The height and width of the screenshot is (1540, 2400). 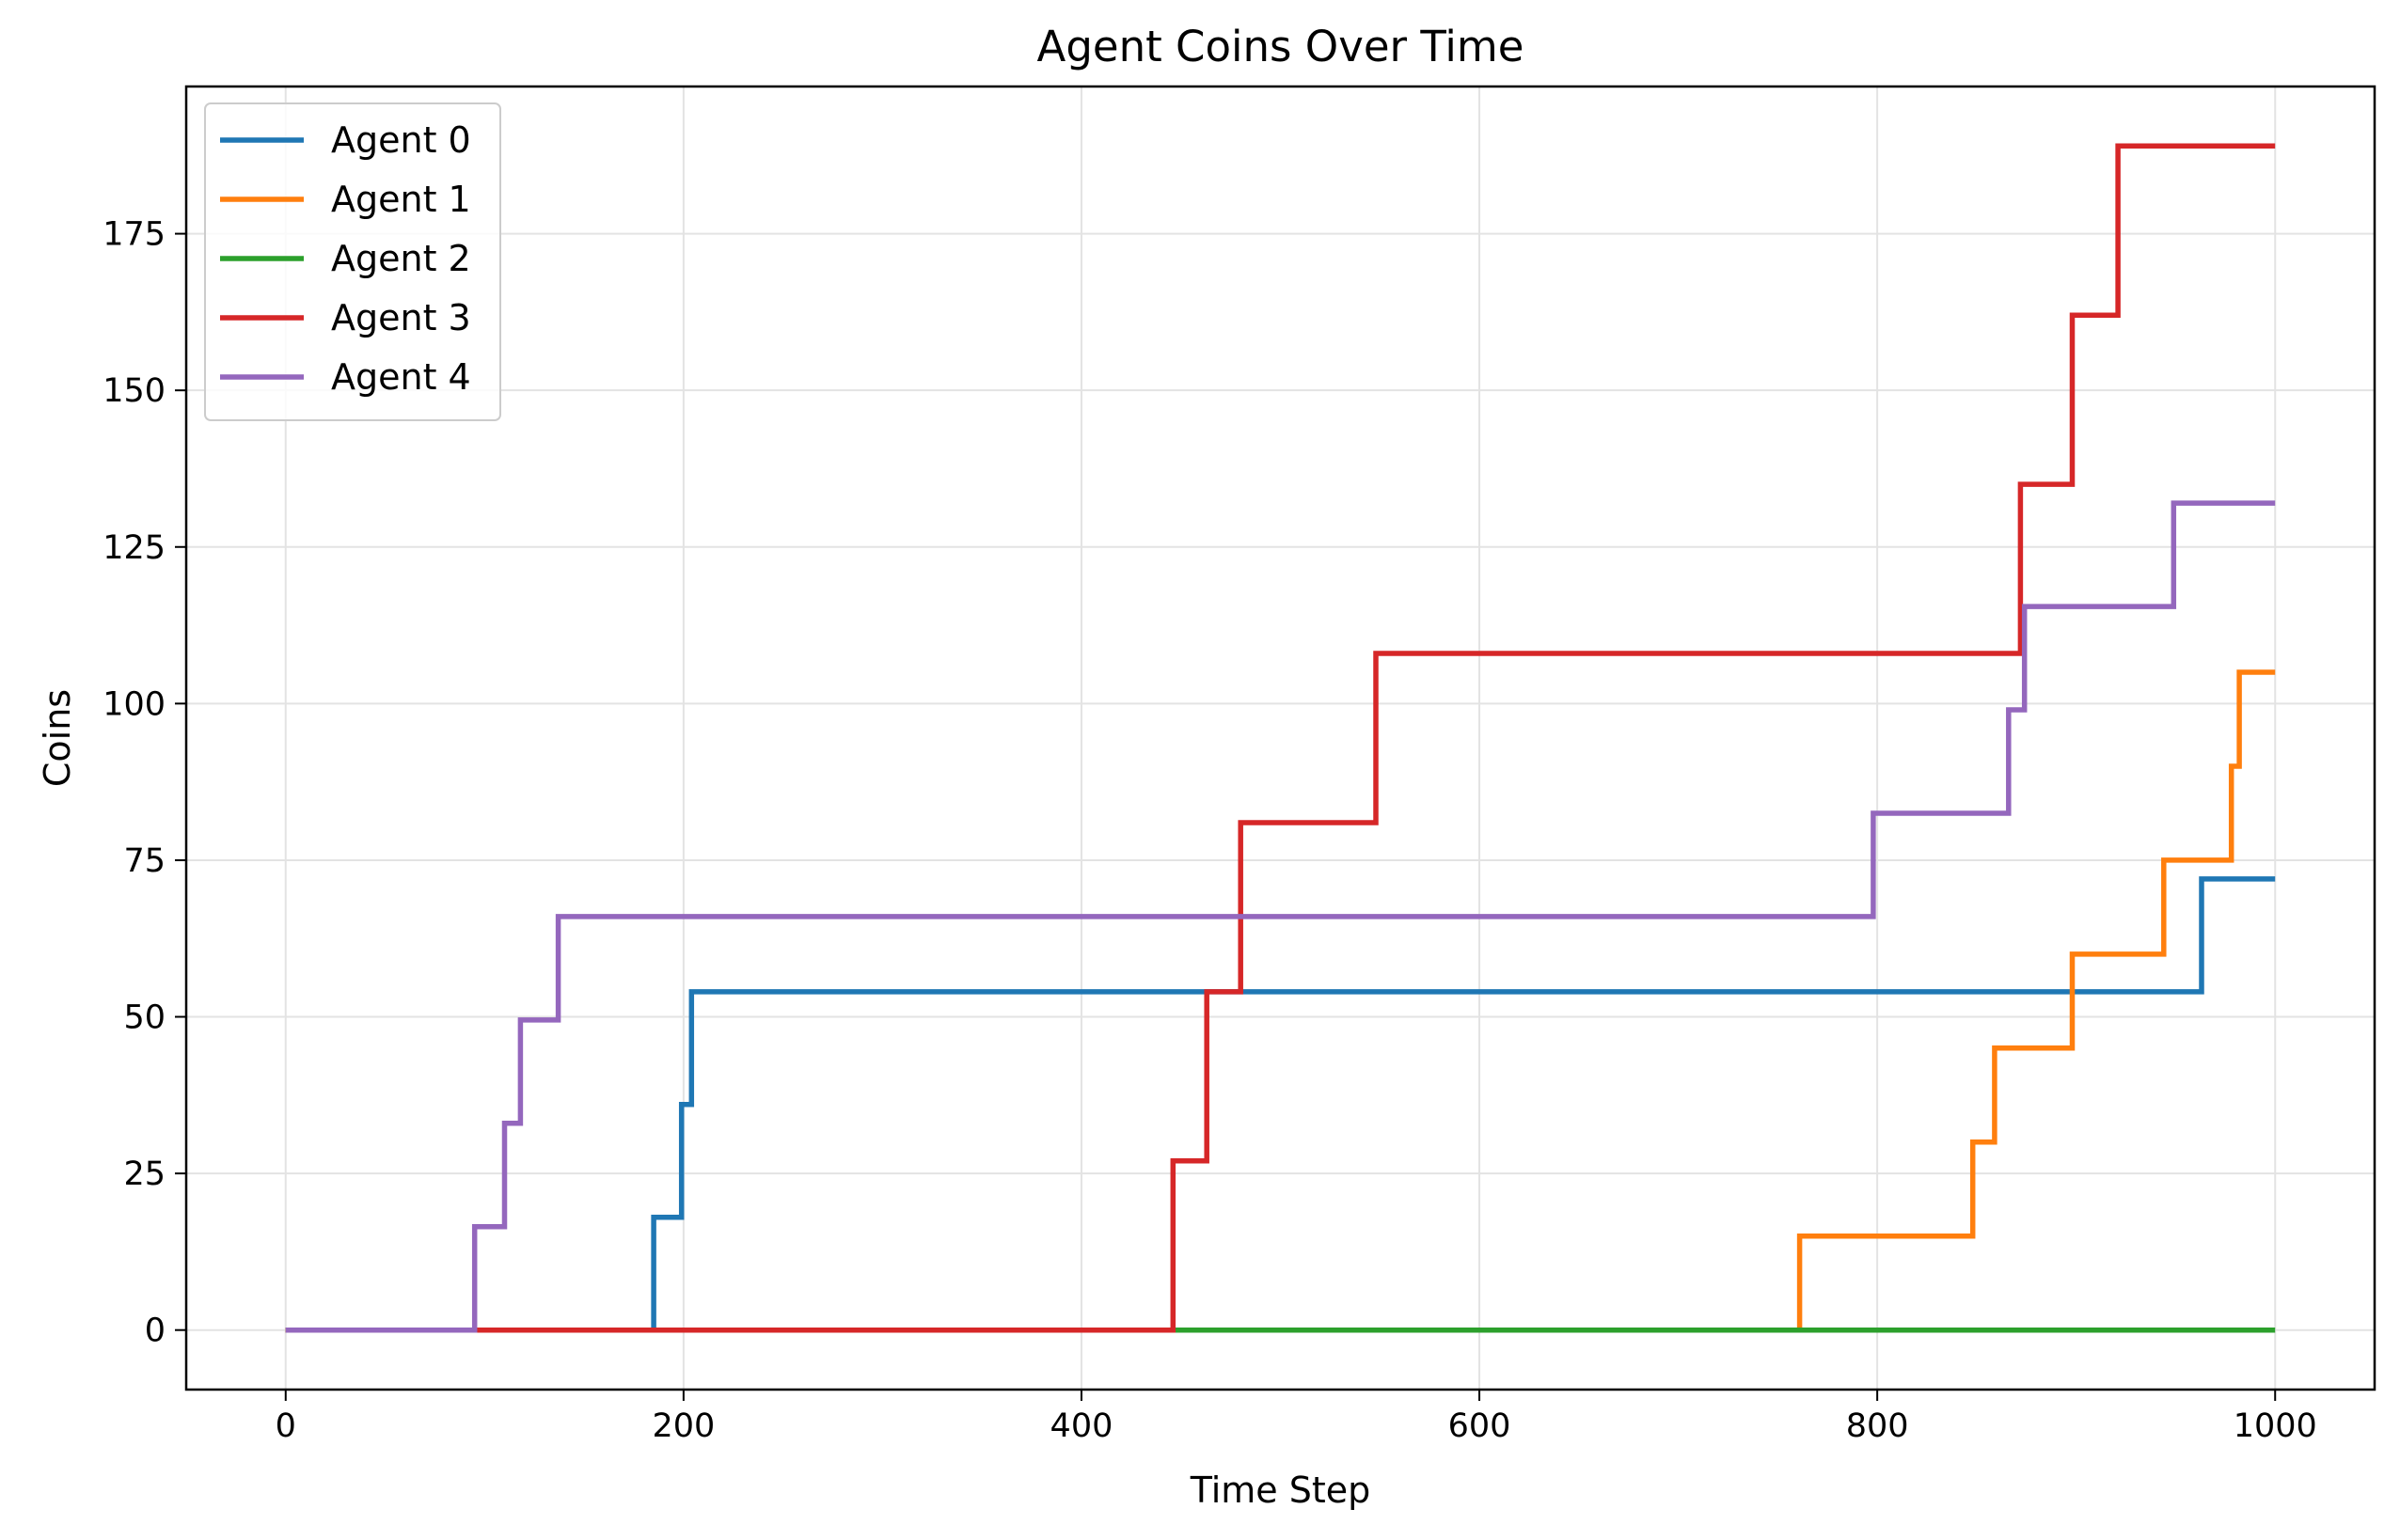 What do you see at coordinates (134, 704) in the screenshot?
I see `y-tick-label: 100` at bounding box center [134, 704].